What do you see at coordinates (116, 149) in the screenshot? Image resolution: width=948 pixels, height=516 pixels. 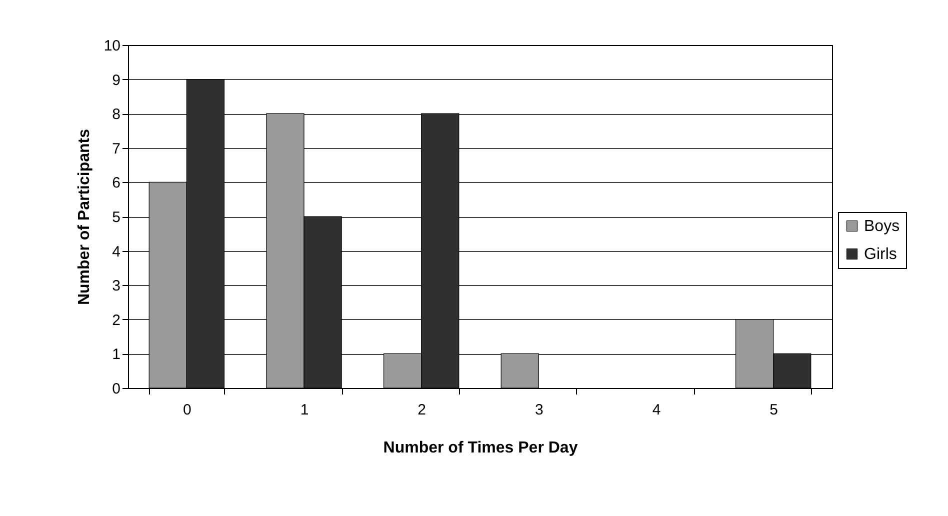 I see `y-tick-label: 7` at bounding box center [116, 149].